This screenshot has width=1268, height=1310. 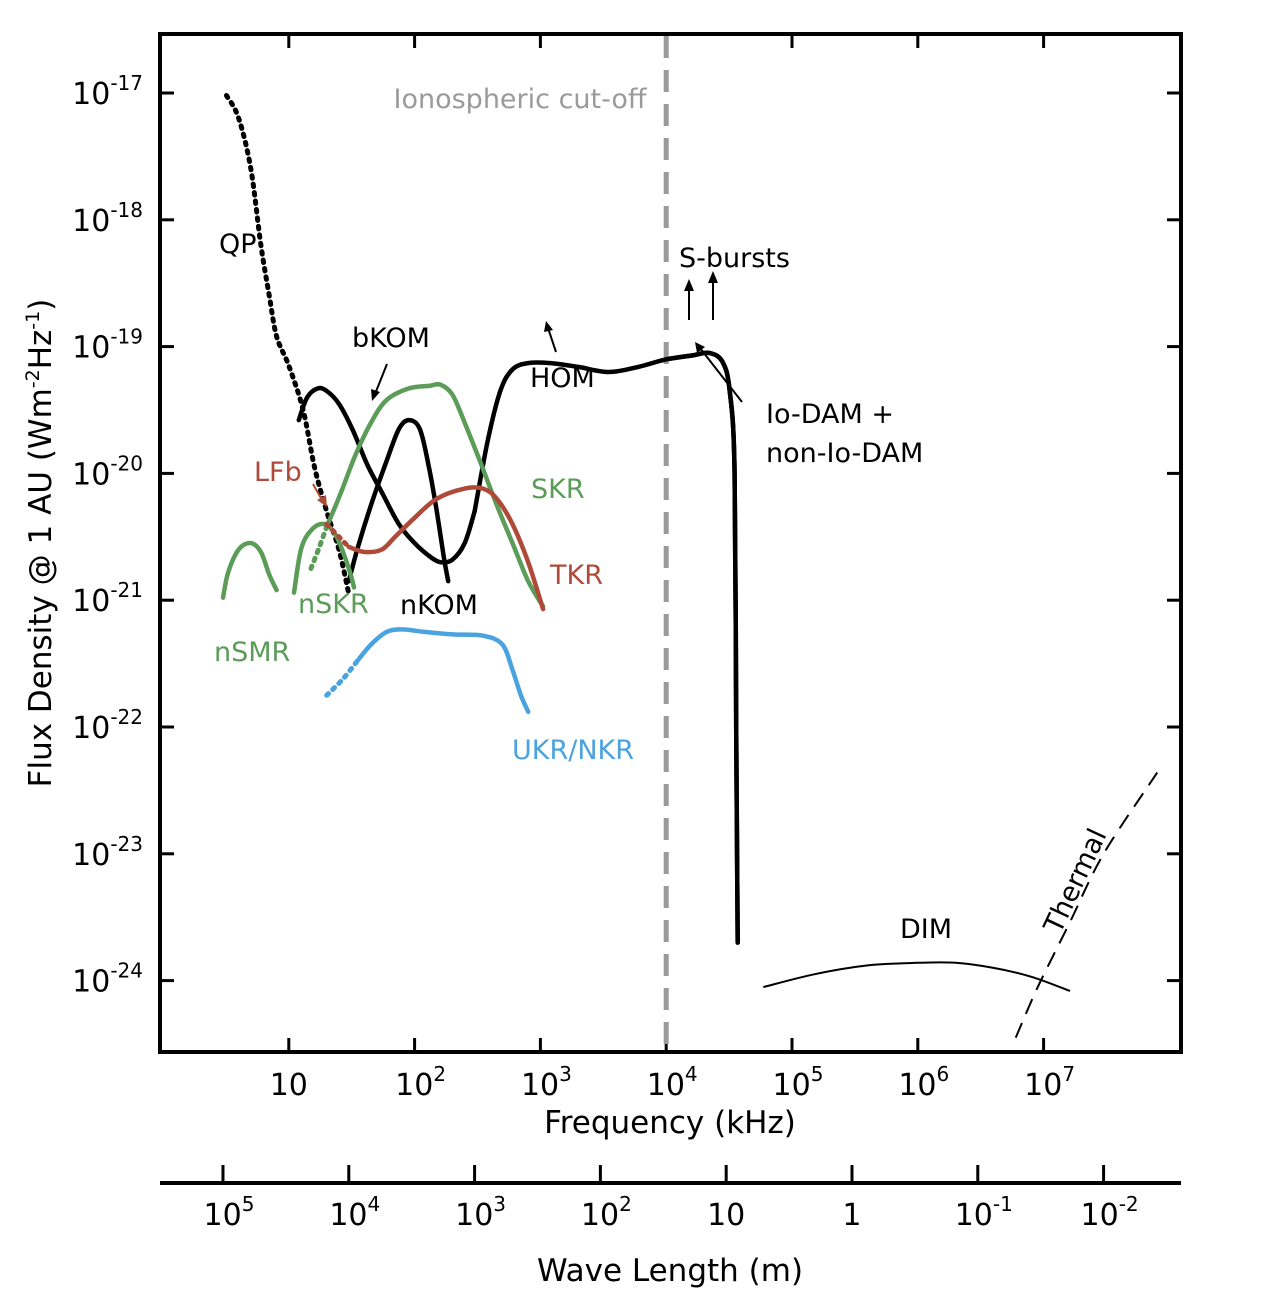 I want to click on lfb-arrow, so click(x=317, y=492).